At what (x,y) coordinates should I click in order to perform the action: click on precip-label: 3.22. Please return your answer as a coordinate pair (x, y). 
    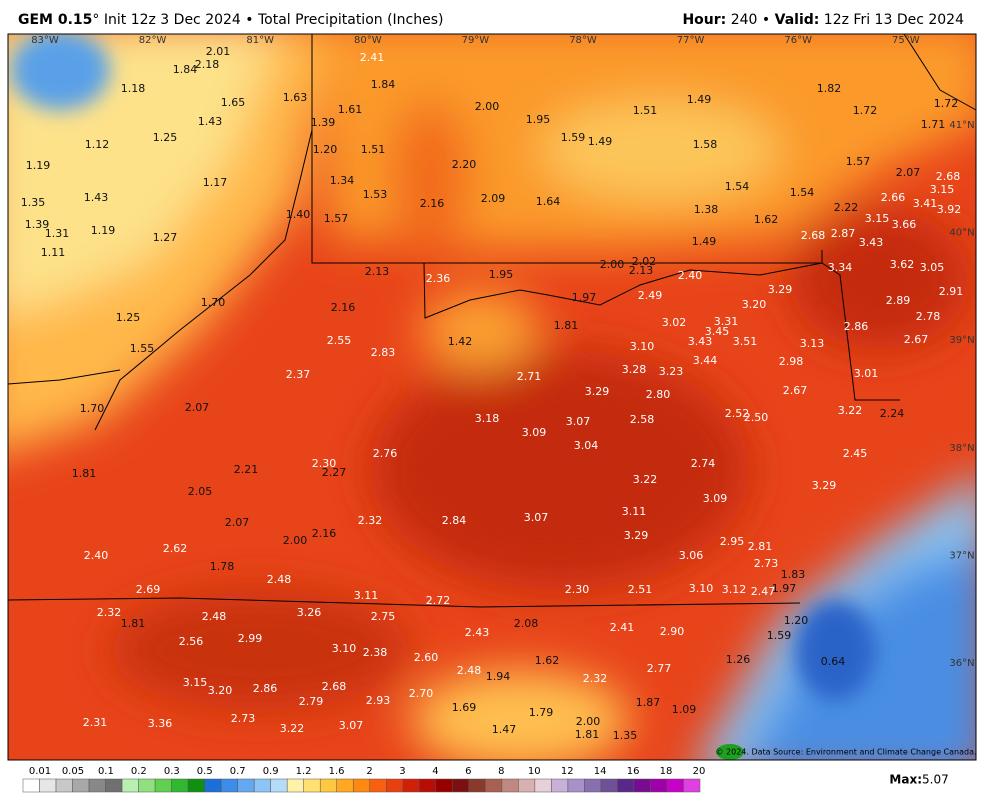
    Looking at the image, I should click on (645, 479).